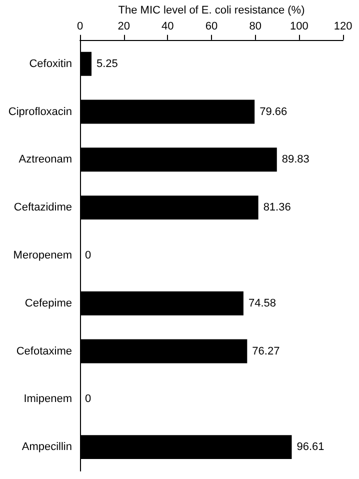  Describe the element at coordinates (124, 26) in the screenshot. I see `x-tick-label: 20` at that location.